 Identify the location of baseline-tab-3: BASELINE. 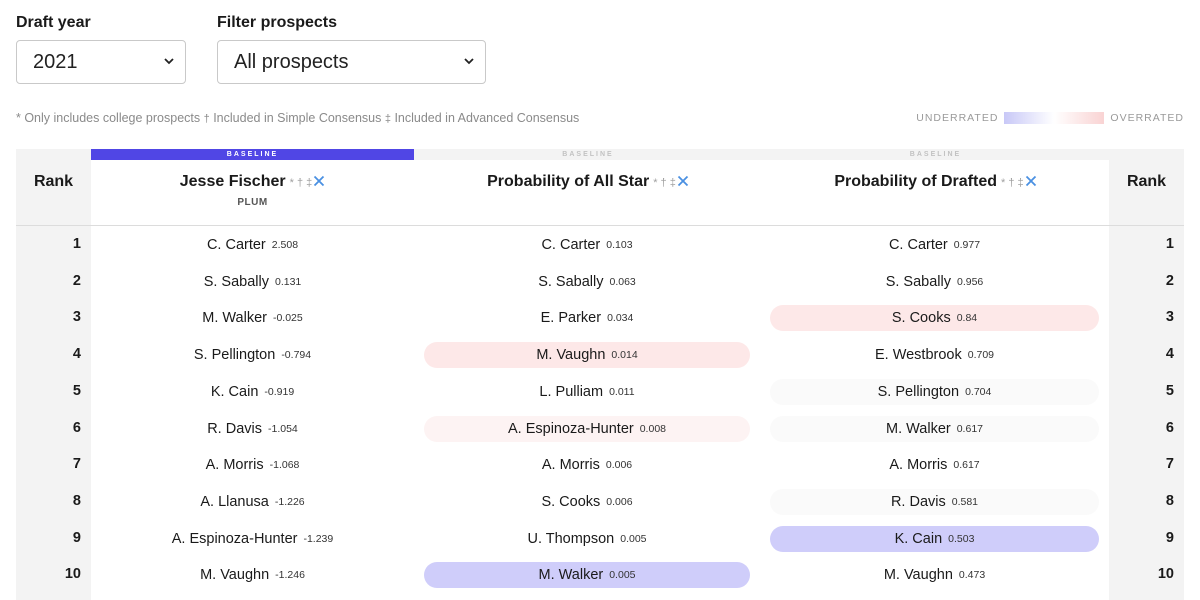
(935, 154).